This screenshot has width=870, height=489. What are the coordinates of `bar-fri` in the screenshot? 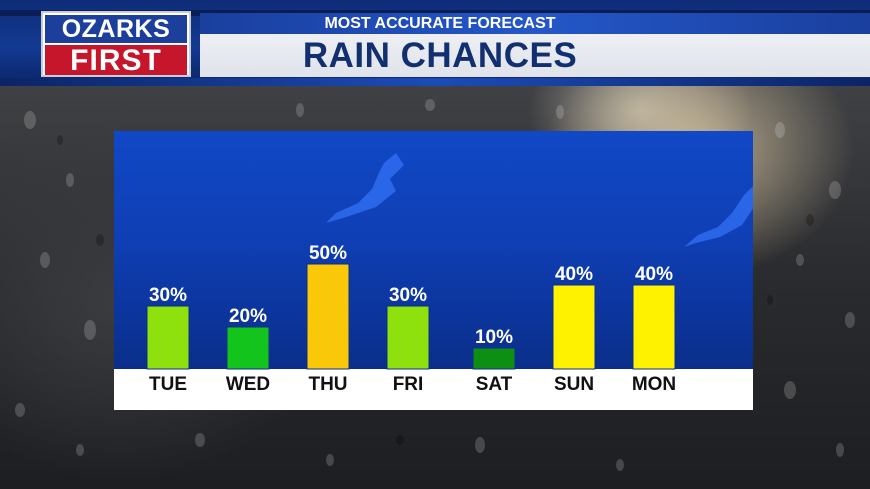 It's located at (408, 337).